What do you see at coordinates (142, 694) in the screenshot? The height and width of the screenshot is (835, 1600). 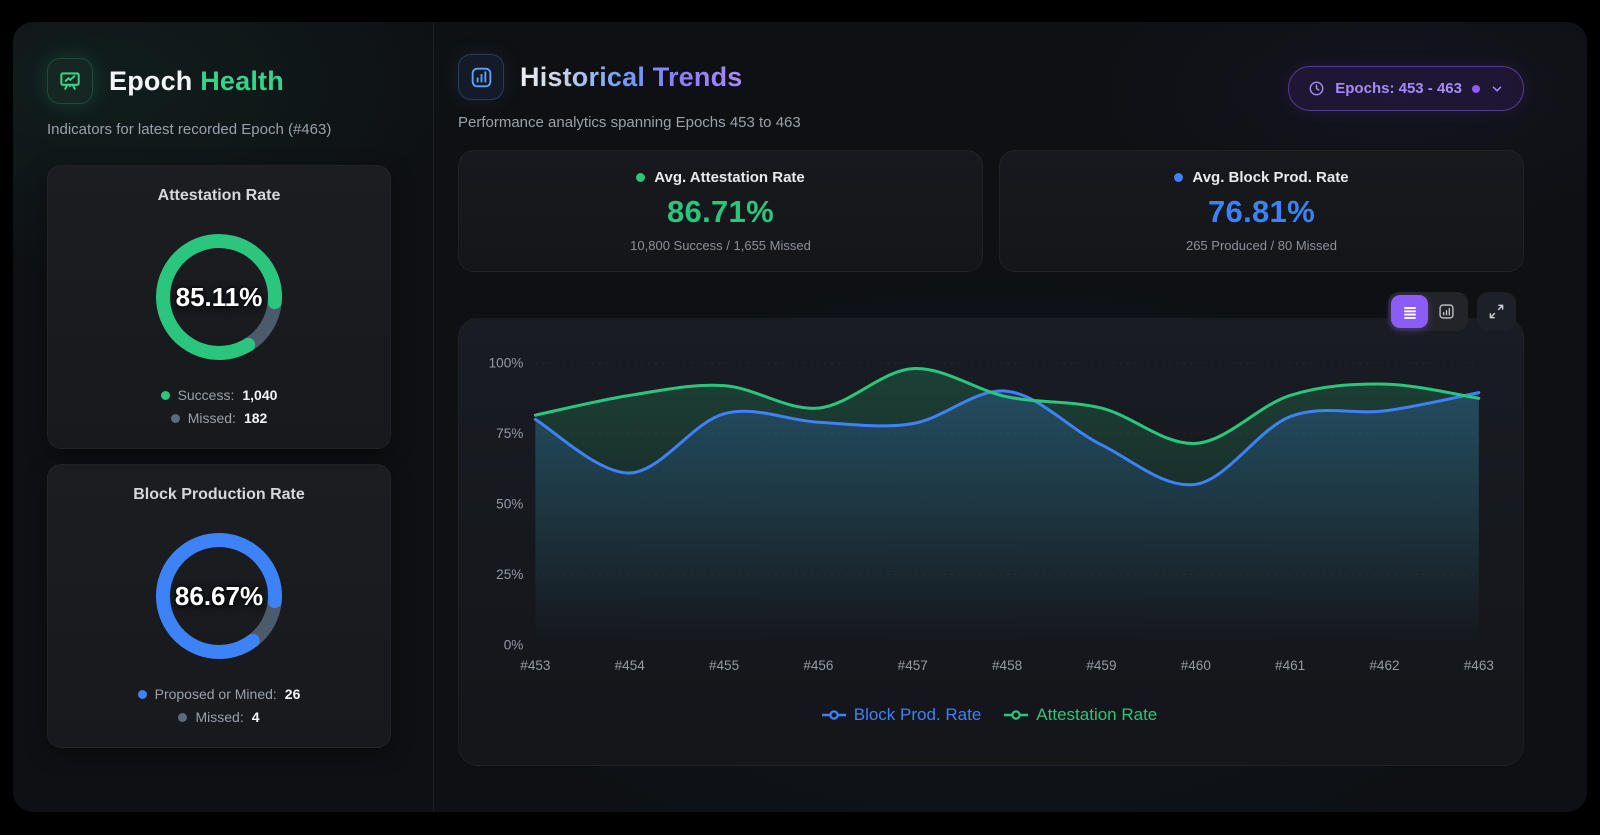 I see `proposed-dot` at bounding box center [142, 694].